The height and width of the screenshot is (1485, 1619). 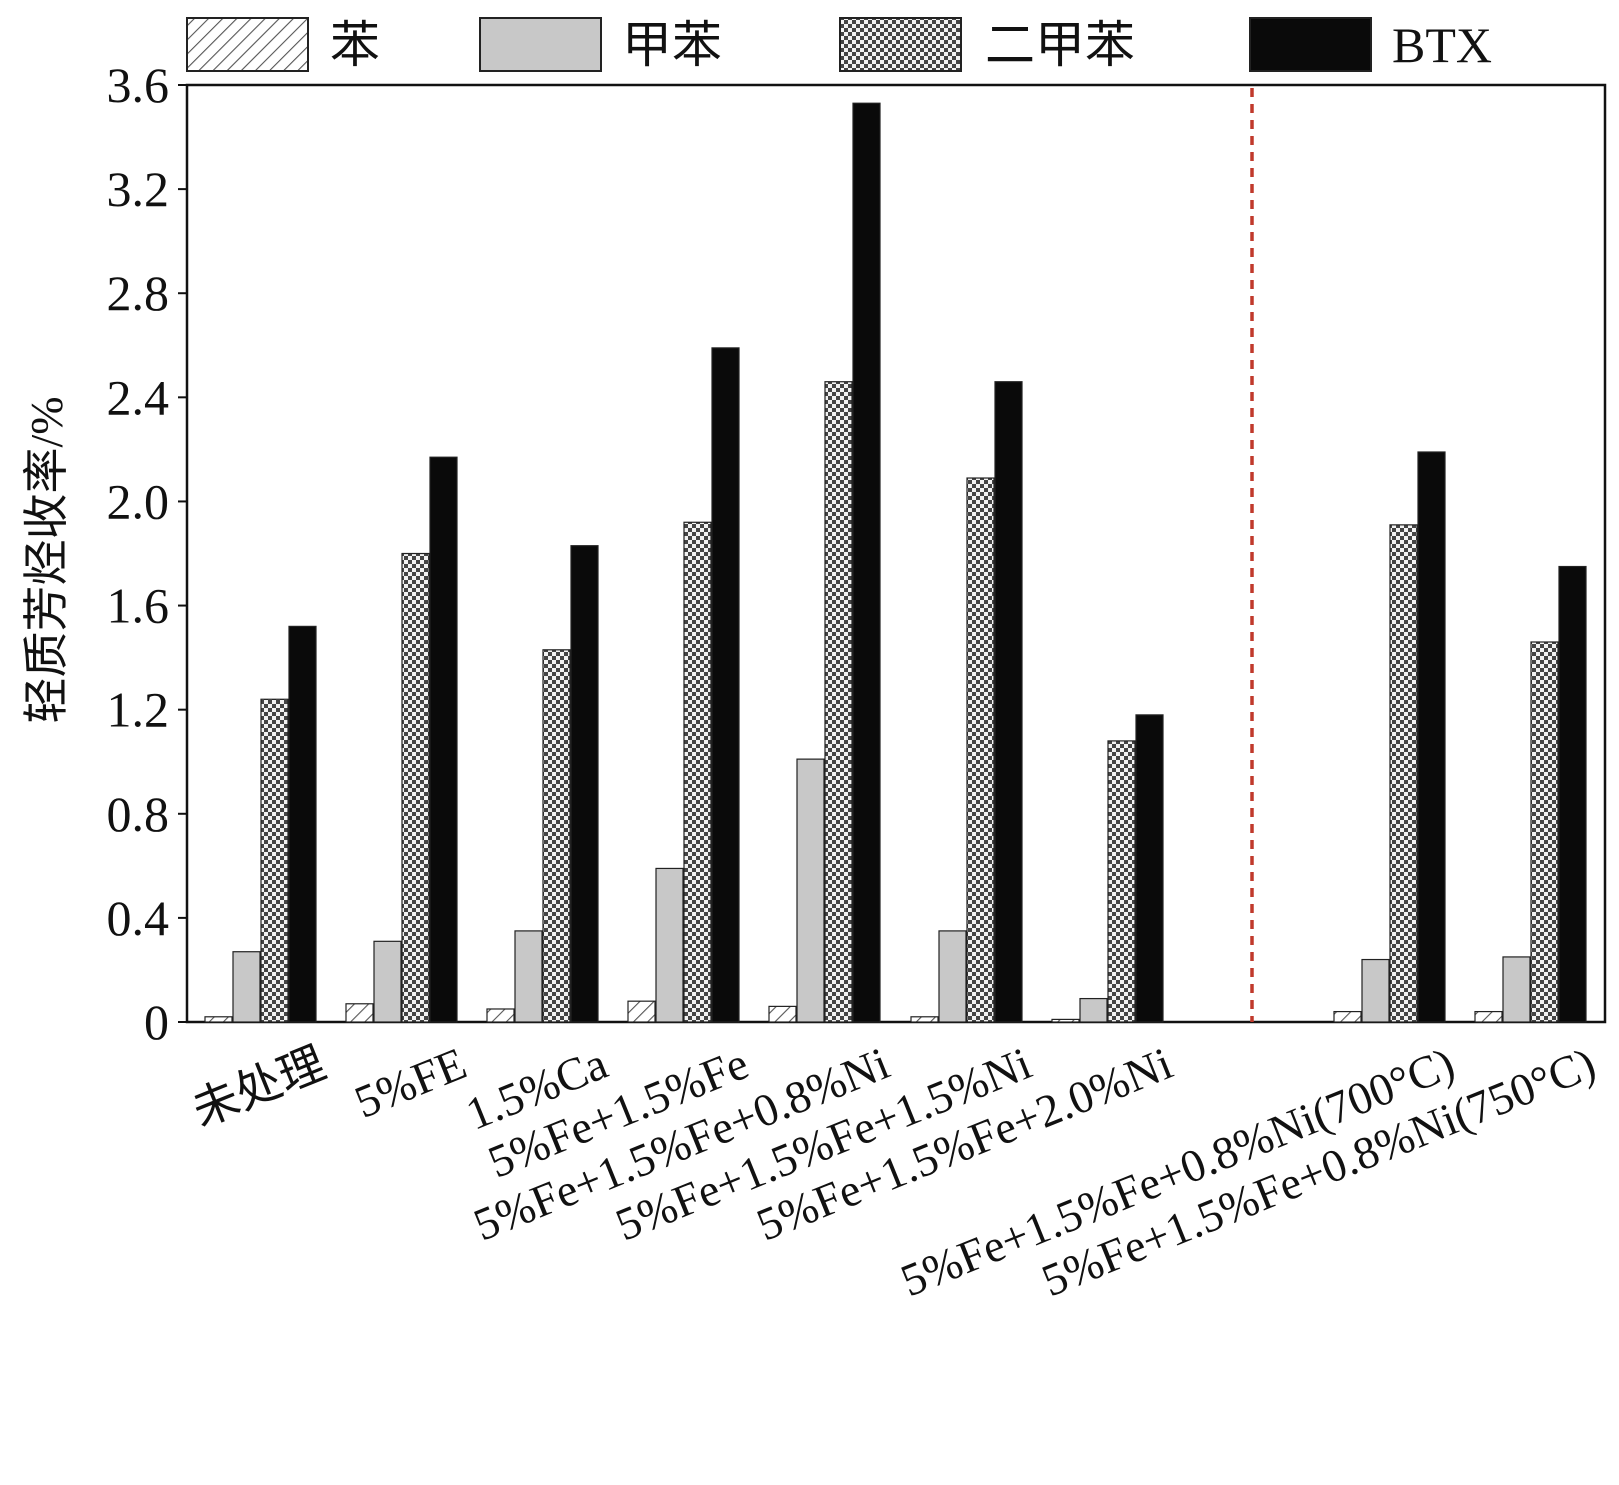 What do you see at coordinates (138, 710) in the screenshot?
I see `y-tick-label: 1.2` at bounding box center [138, 710].